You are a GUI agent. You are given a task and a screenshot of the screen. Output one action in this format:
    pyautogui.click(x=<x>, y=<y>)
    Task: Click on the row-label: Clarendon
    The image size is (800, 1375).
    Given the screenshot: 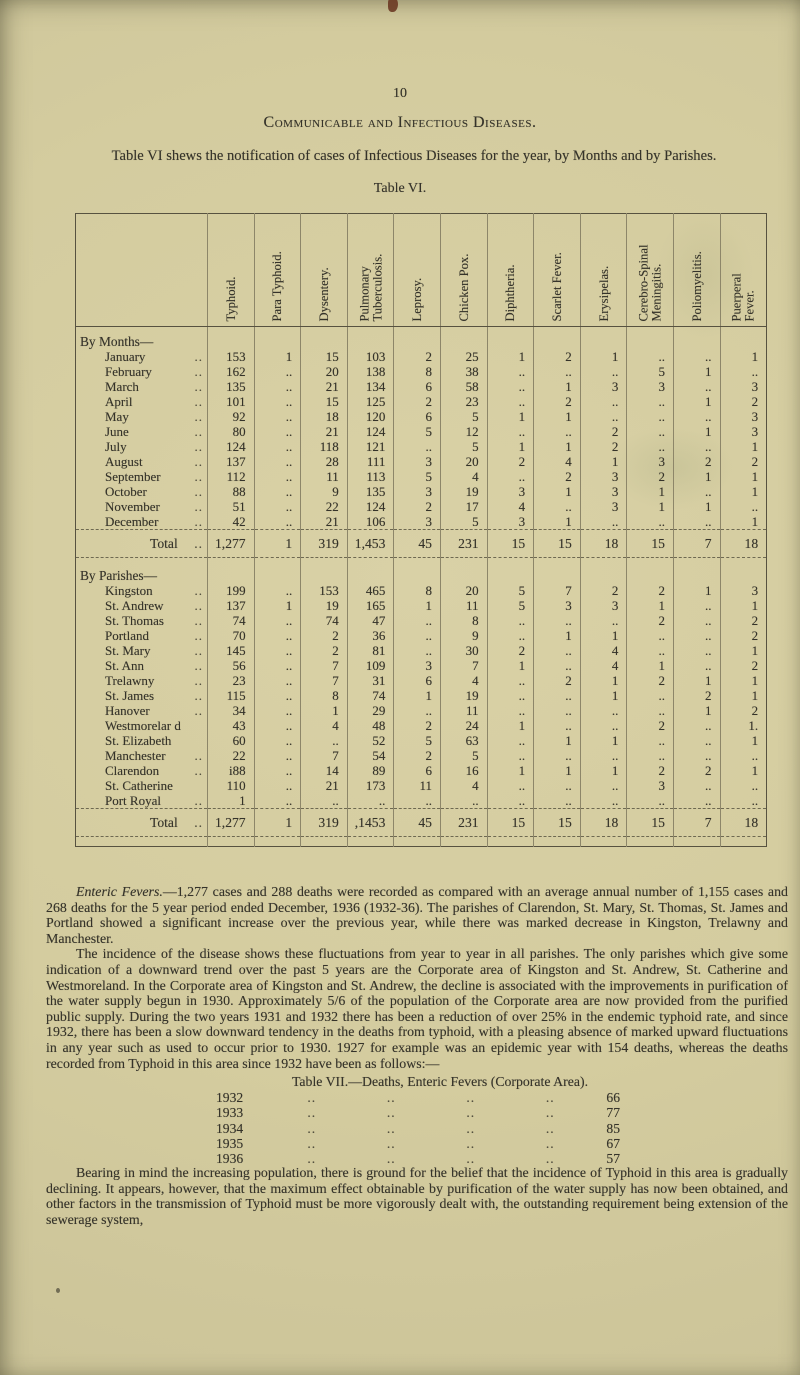 What is the action you would take?
    pyautogui.click(x=132, y=770)
    